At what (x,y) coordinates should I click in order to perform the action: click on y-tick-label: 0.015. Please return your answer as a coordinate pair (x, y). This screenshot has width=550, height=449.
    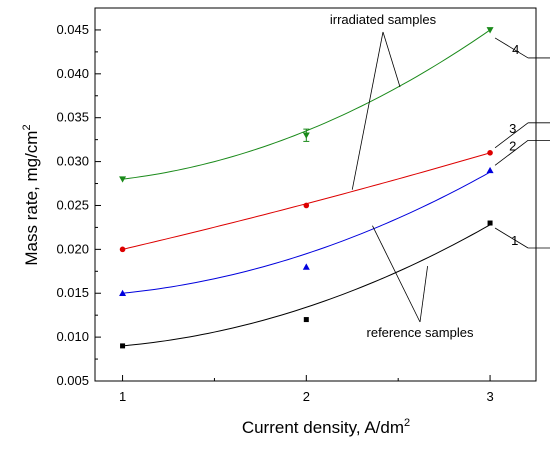
    Looking at the image, I should click on (72, 292).